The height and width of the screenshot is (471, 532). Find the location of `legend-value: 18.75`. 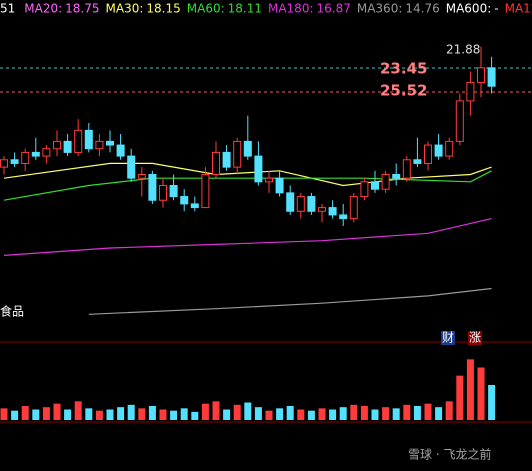

legend-value: 18.75 is located at coordinates (82, 9).